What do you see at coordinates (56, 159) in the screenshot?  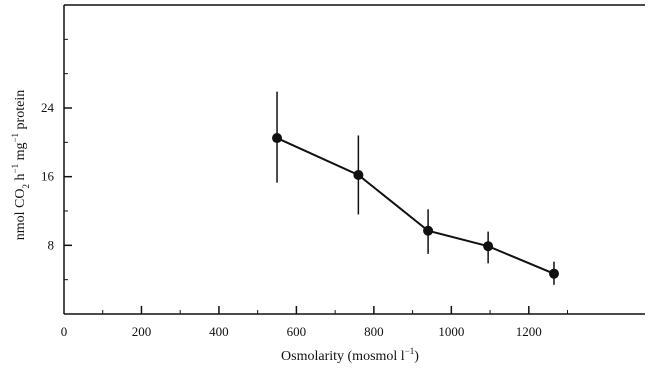 I see `y-ticks: 8 16 24` at bounding box center [56, 159].